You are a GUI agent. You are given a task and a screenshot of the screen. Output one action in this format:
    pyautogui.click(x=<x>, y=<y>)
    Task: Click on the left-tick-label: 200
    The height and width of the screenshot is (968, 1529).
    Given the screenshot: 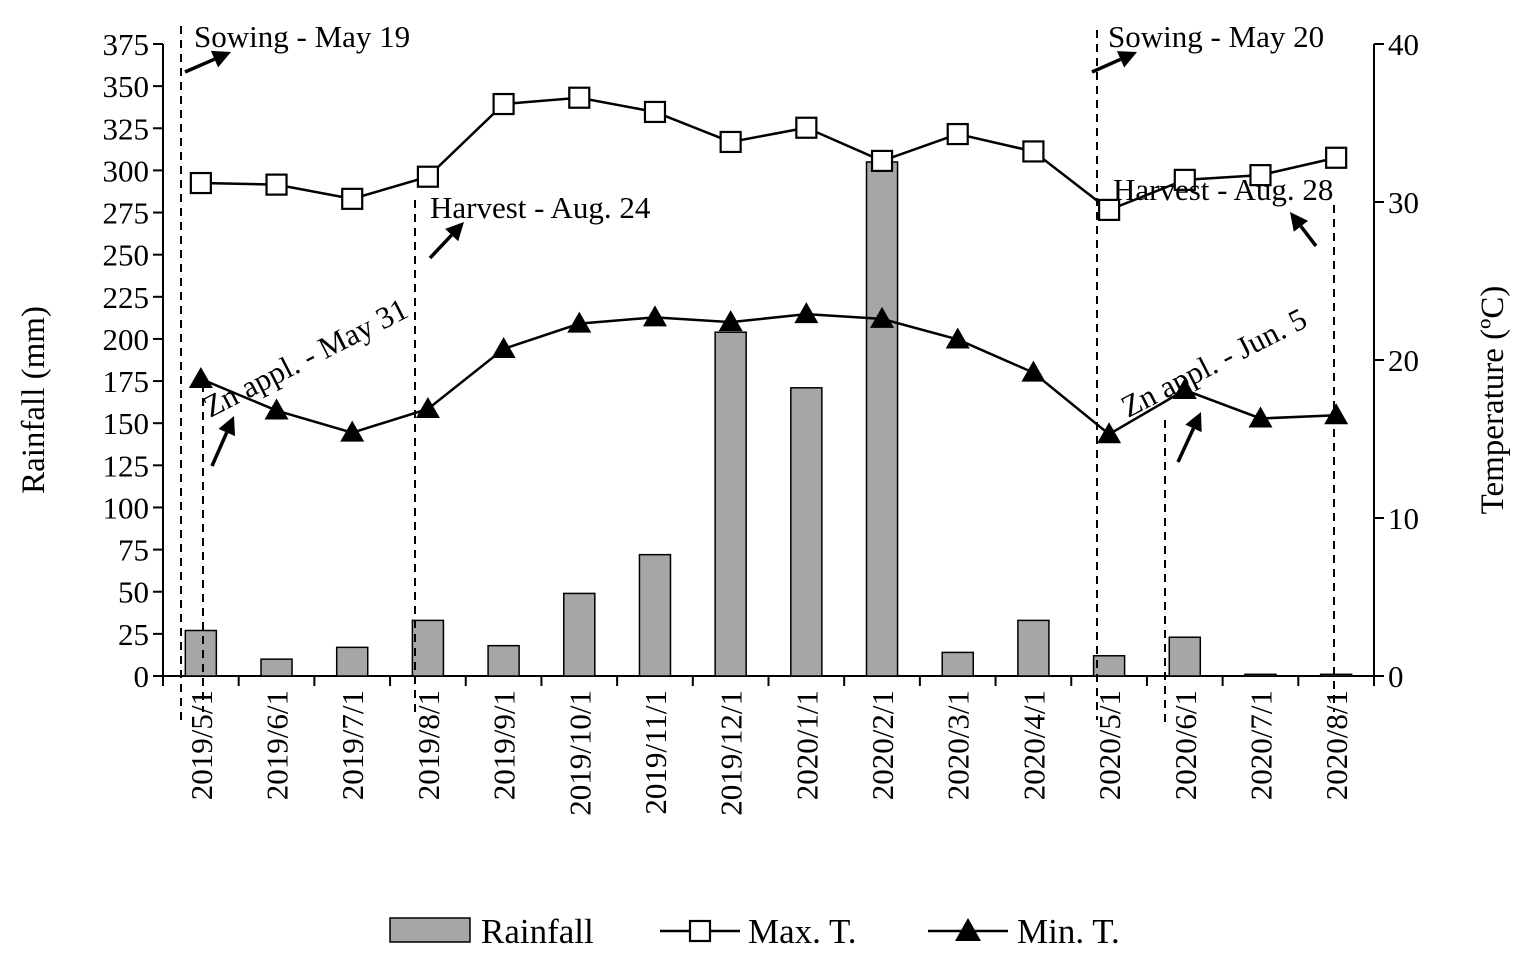 What is the action you would take?
    pyautogui.click(x=126, y=339)
    